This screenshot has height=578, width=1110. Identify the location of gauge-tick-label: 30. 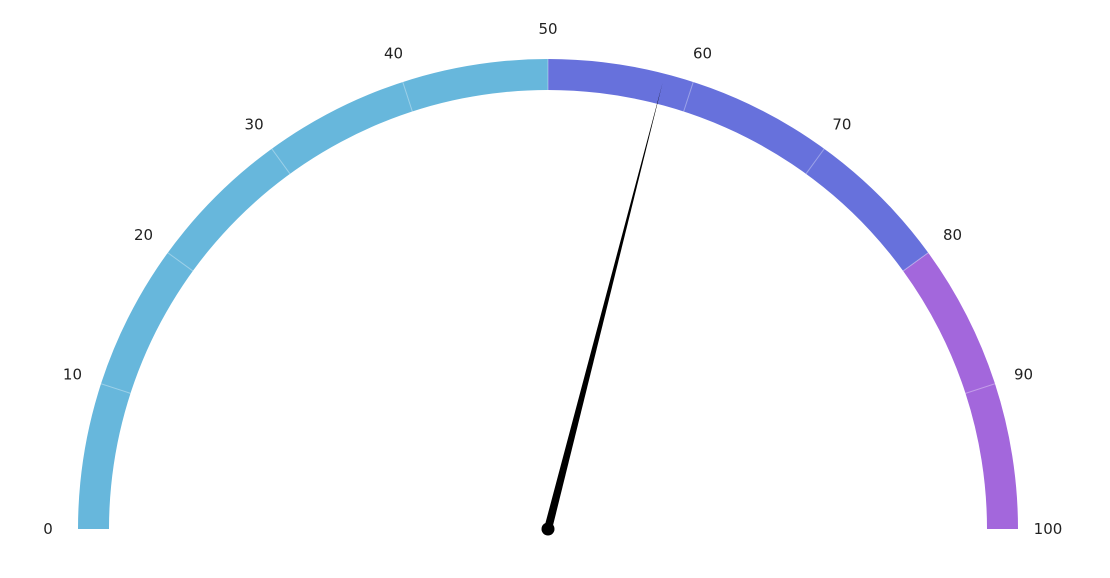
(254, 124).